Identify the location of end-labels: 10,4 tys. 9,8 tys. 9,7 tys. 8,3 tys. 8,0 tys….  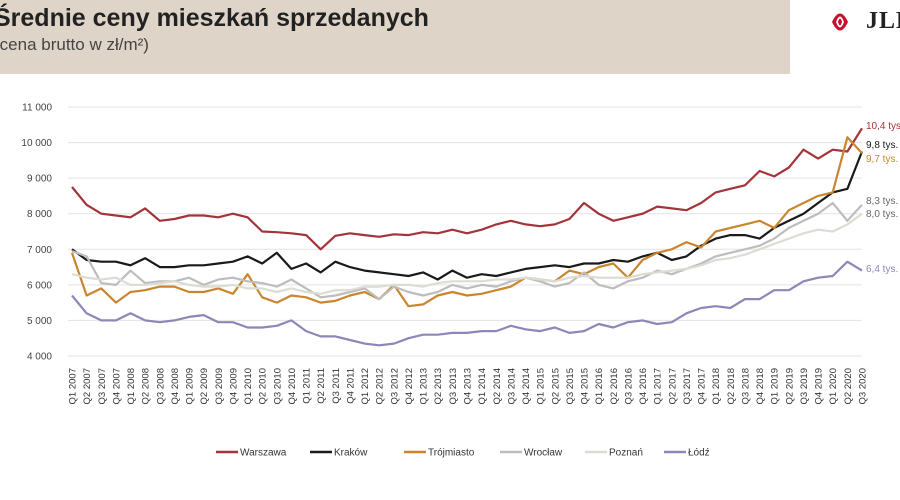
(883, 198).